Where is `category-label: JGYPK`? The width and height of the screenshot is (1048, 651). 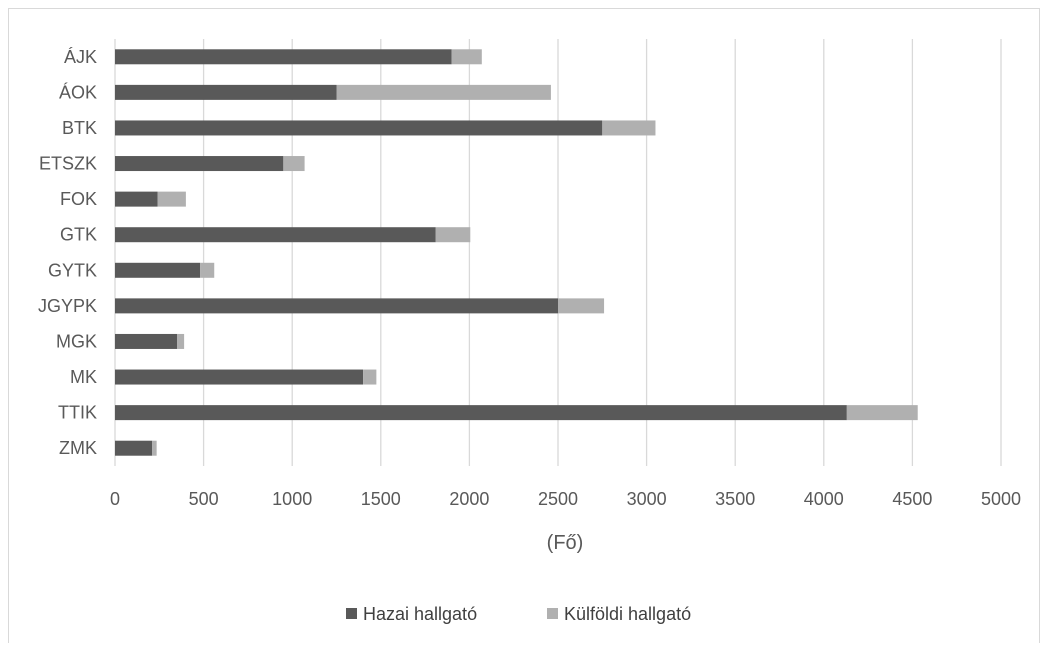 category-label: JGYPK is located at coordinates (67, 306).